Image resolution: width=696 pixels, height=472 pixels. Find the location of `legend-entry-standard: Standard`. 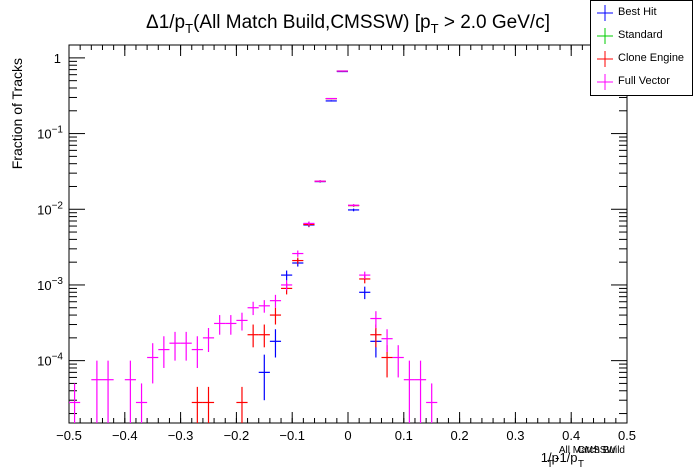

legend-entry-standard: Standard is located at coordinates (641, 36).